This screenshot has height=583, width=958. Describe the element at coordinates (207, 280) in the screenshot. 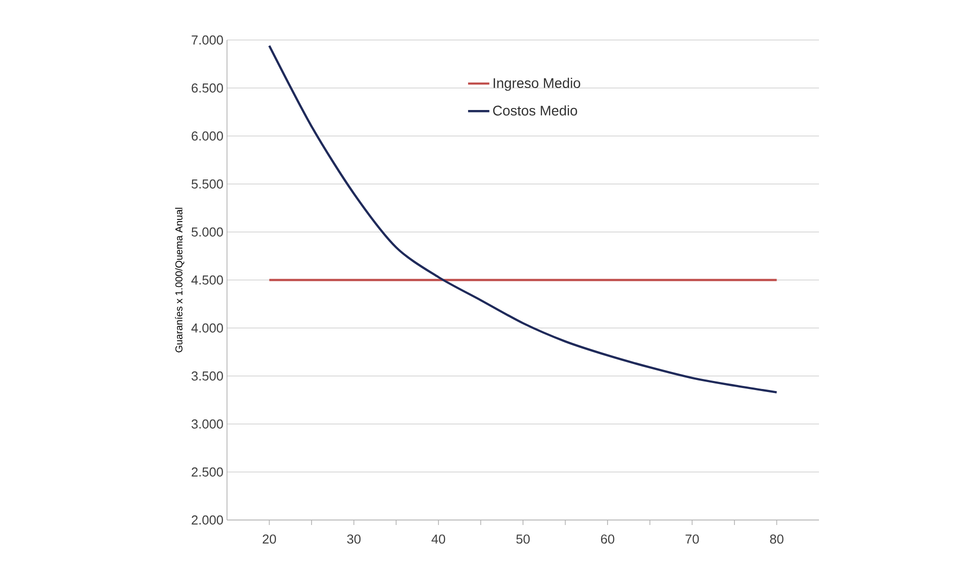

I see `y-tick-label: 4.500` at that location.